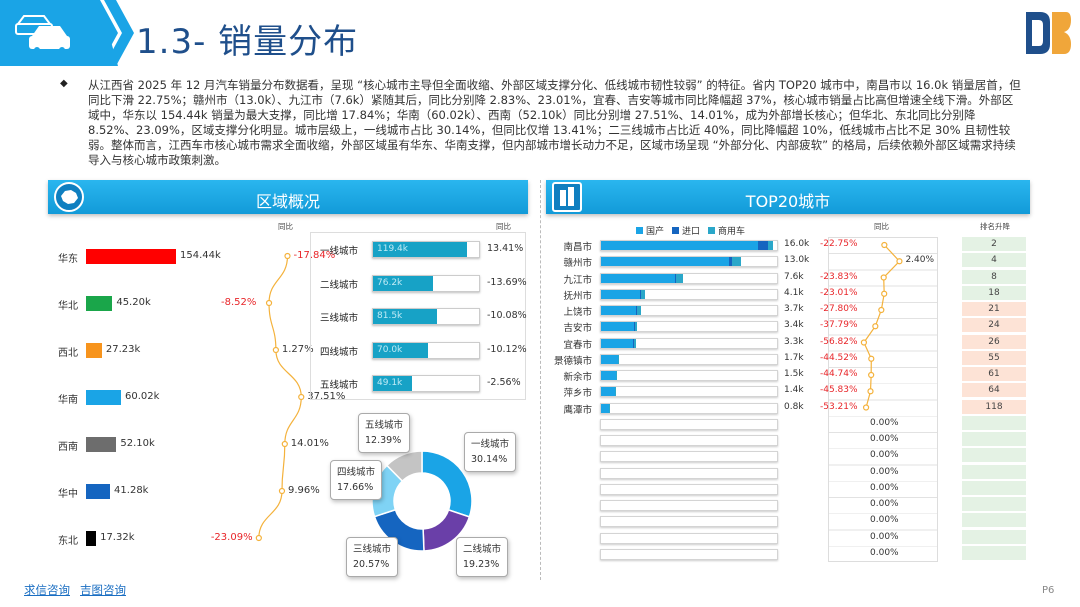 This screenshot has width=1080, height=607. I want to click on tier-track: 49.1k, so click(426, 383).